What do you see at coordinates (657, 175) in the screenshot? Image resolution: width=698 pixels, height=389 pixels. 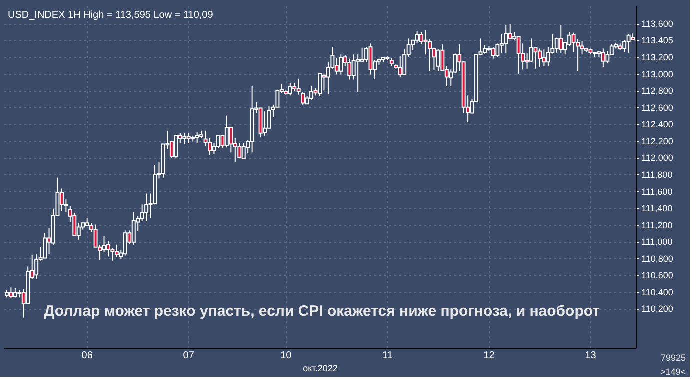 I see `y-tick-label: 111,800` at bounding box center [657, 175].